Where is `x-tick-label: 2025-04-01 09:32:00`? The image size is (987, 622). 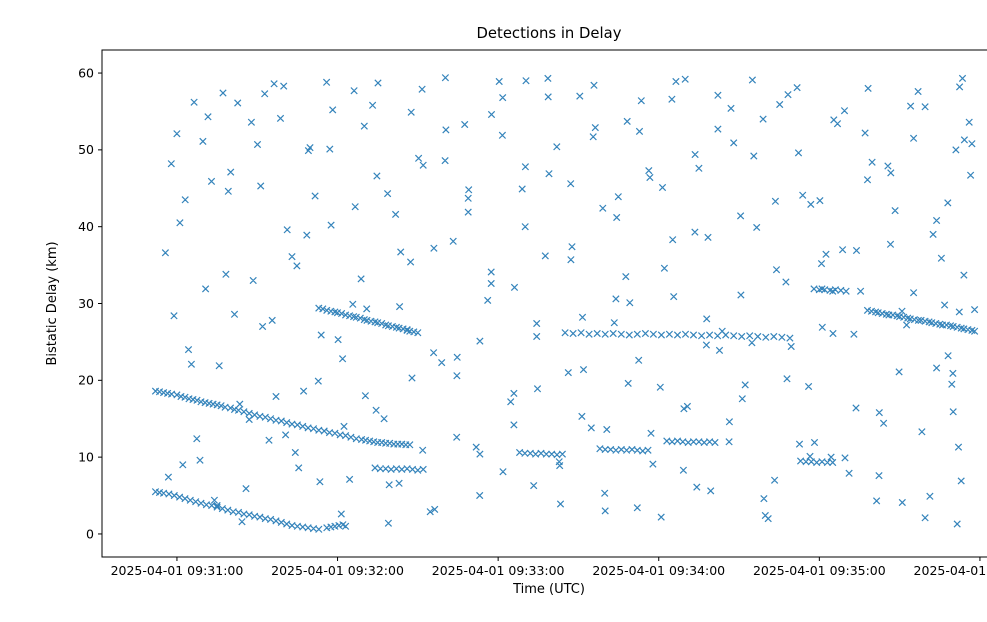 x-tick-label: 2025-04-01 09:32:00 is located at coordinates (337, 570).